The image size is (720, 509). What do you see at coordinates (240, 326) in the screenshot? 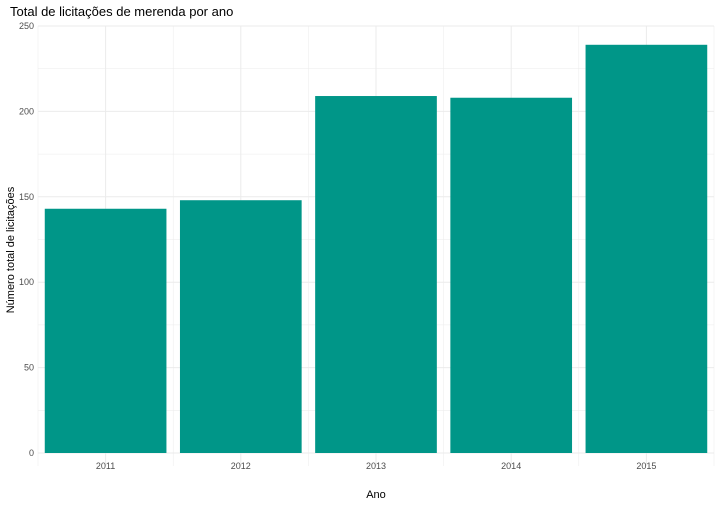
I see `bar-2012` at bounding box center [240, 326].